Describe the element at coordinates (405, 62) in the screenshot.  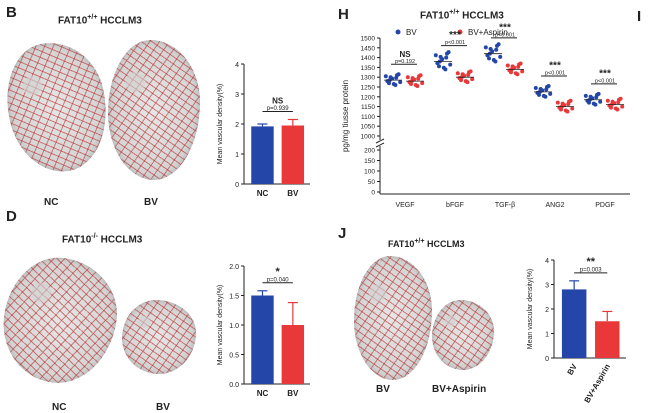
I see `p-value-label: p=0.192` at that location.